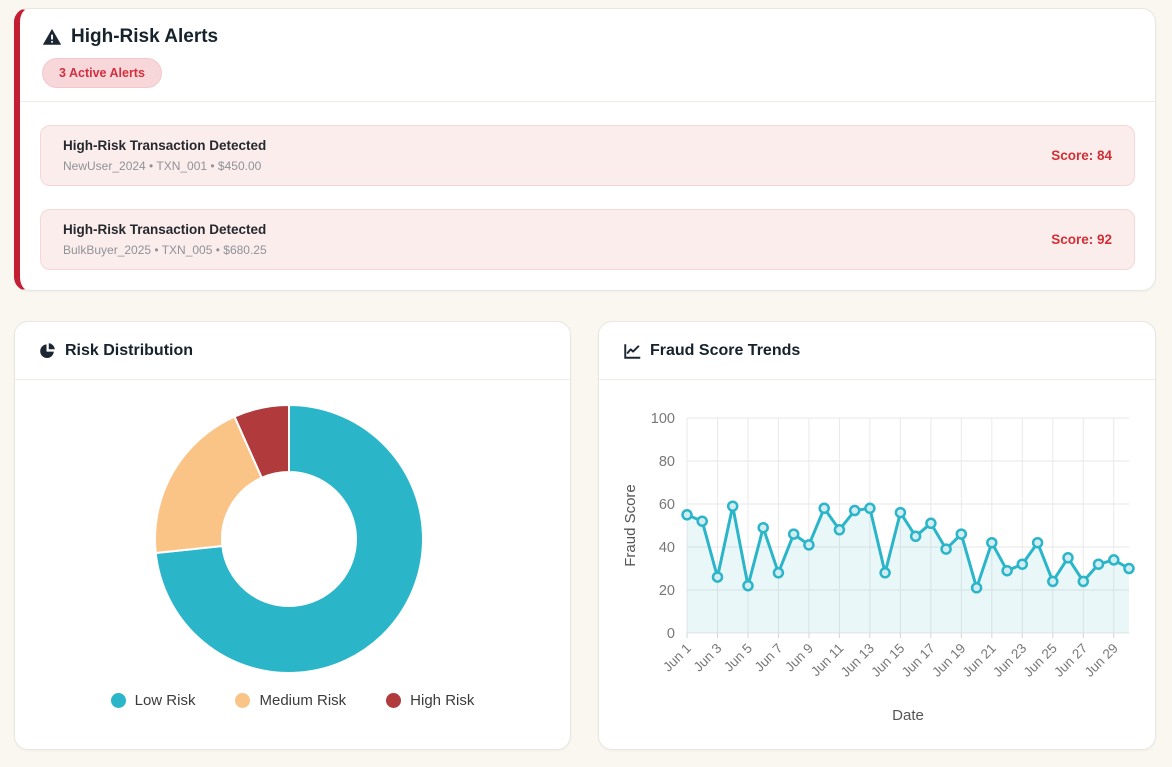 The width and height of the screenshot is (1172, 767). What do you see at coordinates (394, 700) in the screenshot?
I see `legend-swatch-high-risk` at bounding box center [394, 700].